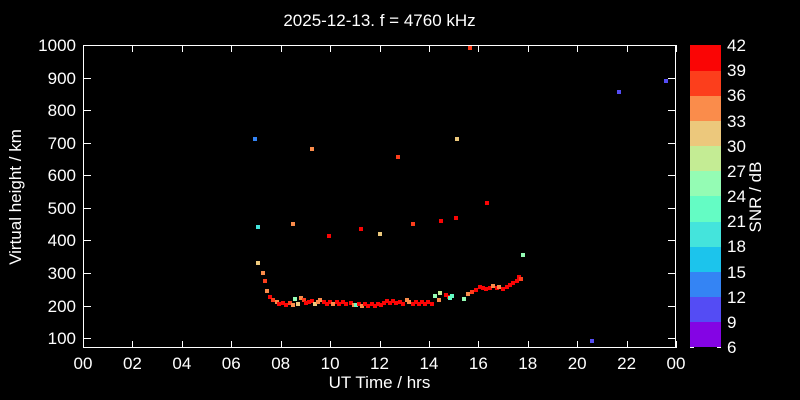 This screenshot has width=800, height=400. What do you see at coordinates (736, 96) in the screenshot?
I see `colorbar-tick-label: 36` at bounding box center [736, 96].